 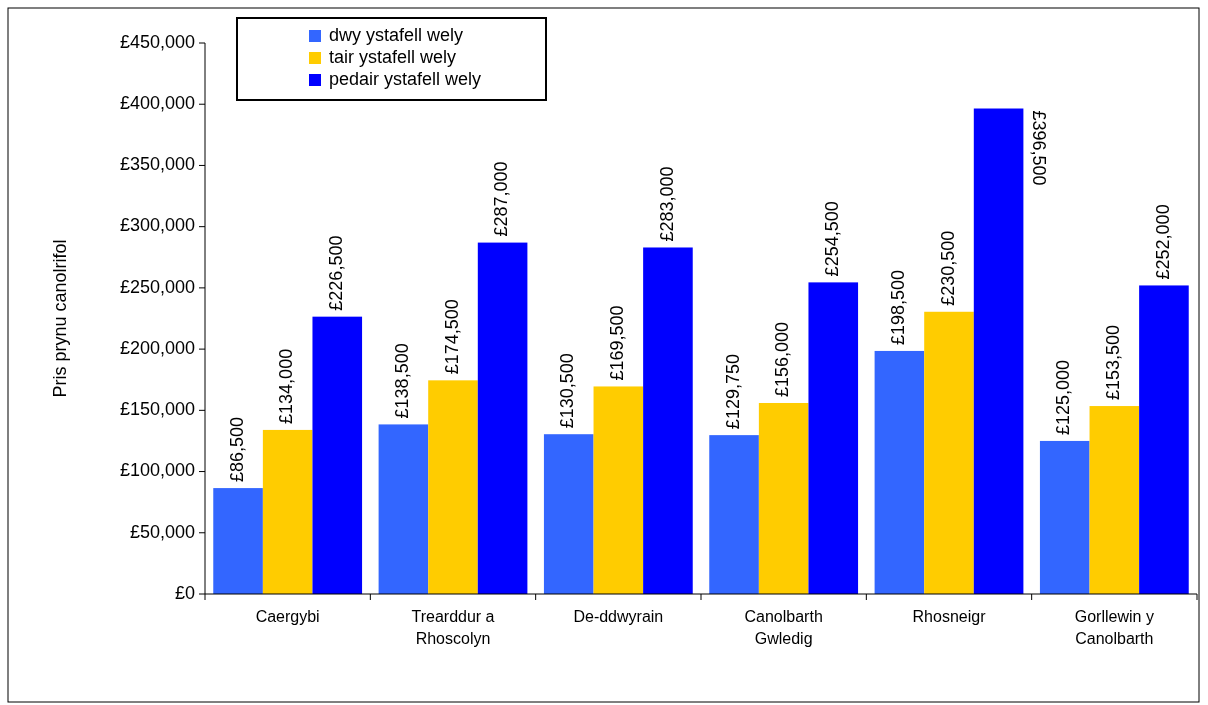 I want to click on x-tick-label: De-ddwyrain, so click(x=618, y=616).